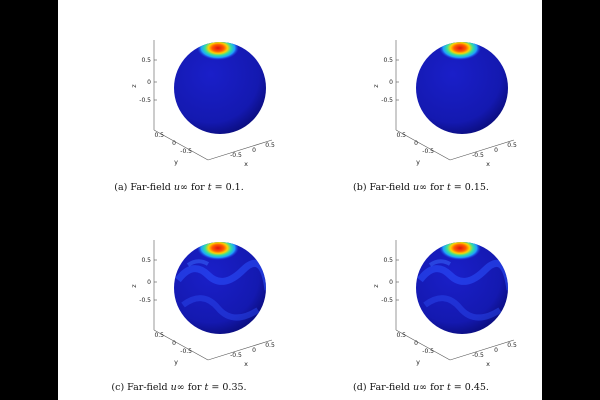 This screenshot has width=600, height=400. I want to click on caption-c: (c) Far-field u∞ for t = 0.35., so click(179, 387).